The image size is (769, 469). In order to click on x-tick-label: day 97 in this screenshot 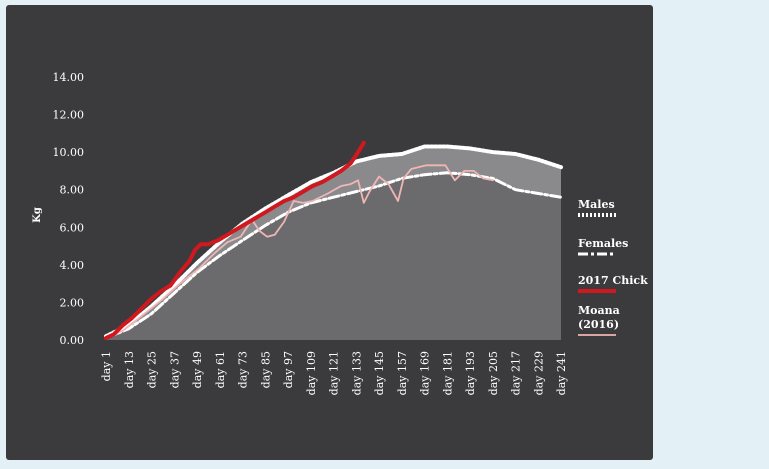, I will do `click(288, 369)`.